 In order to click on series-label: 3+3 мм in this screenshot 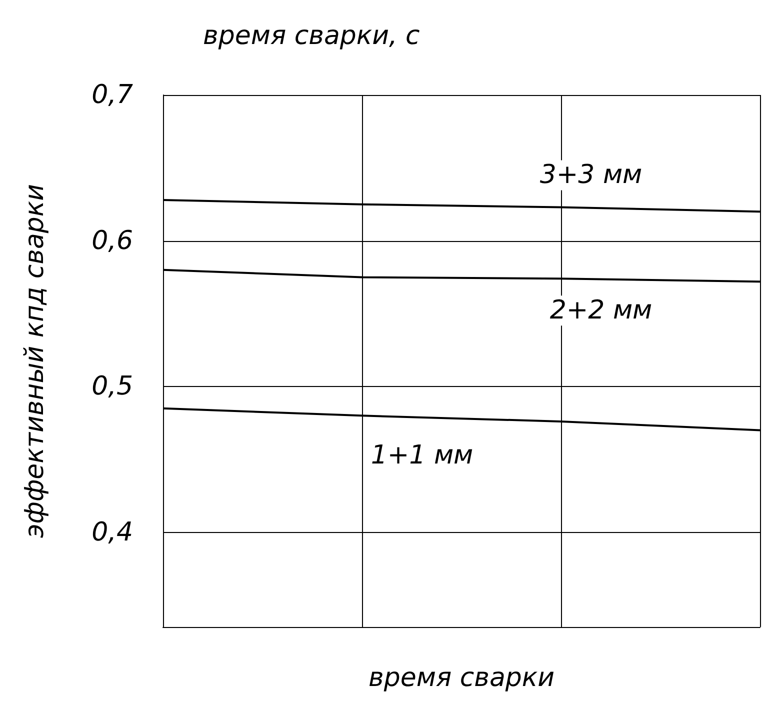, I will do `click(591, 175)`.